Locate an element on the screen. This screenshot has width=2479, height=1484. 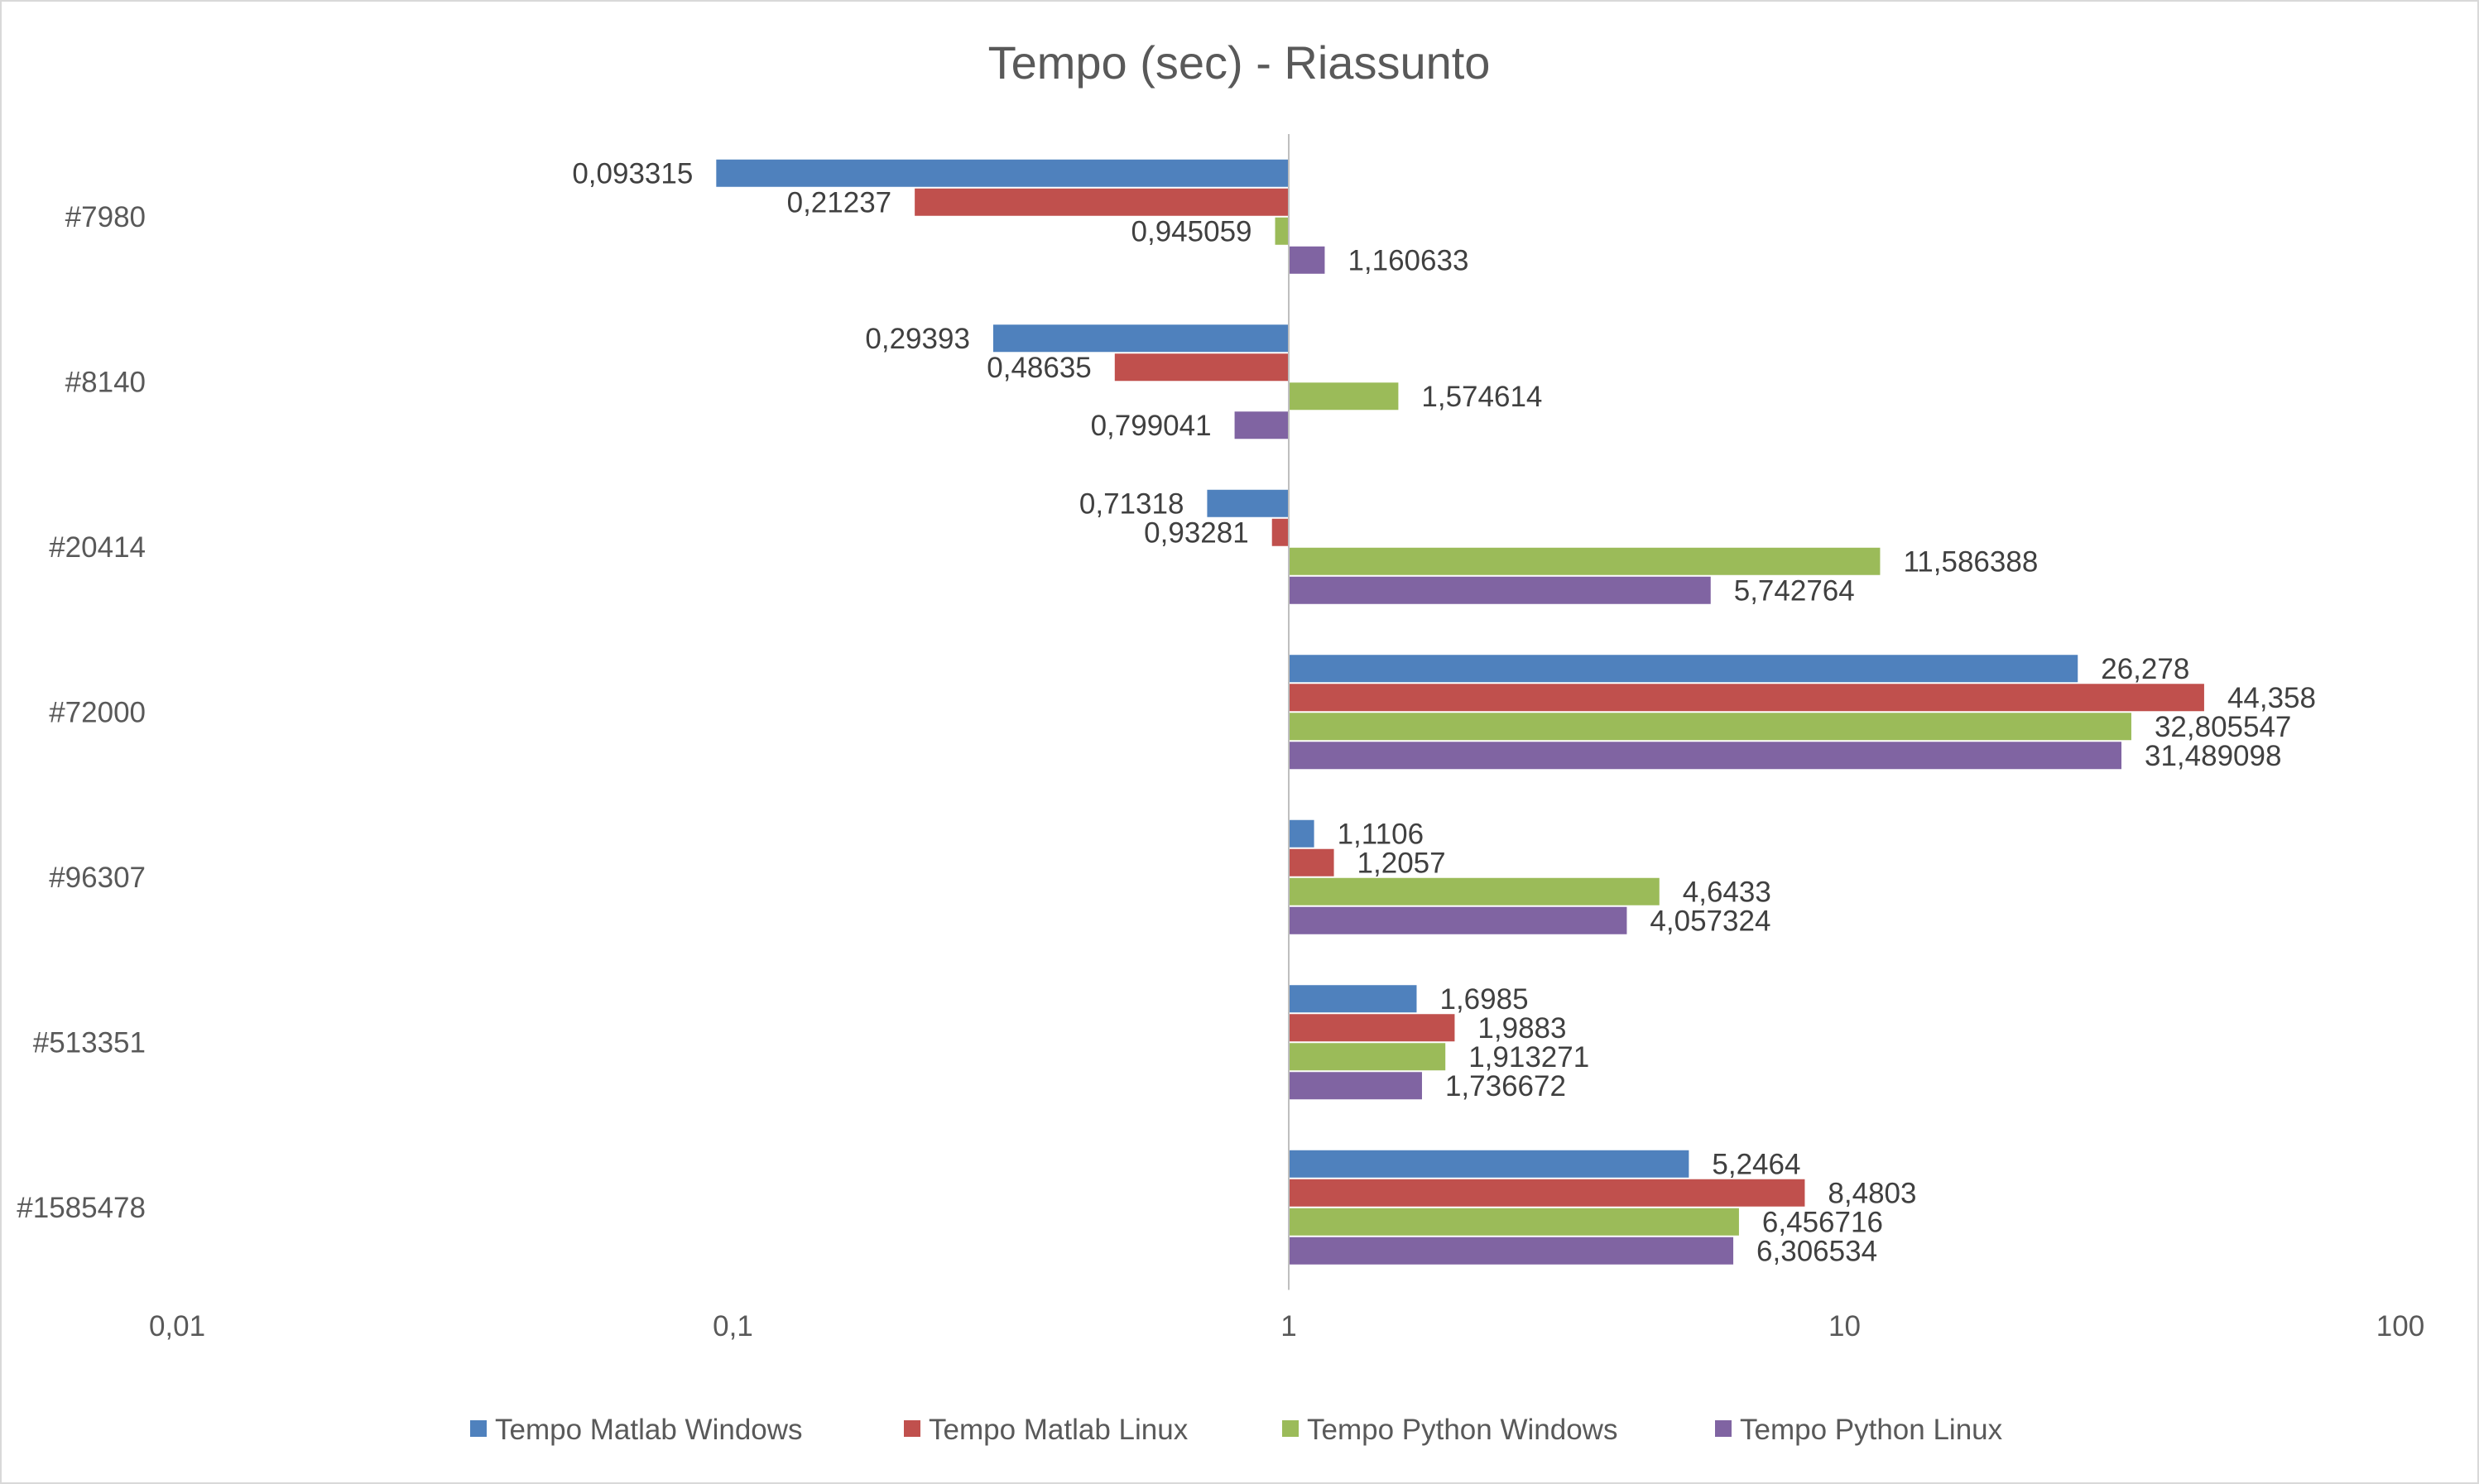
data-label: 1,574614 is located at coordinates (1481, 397).